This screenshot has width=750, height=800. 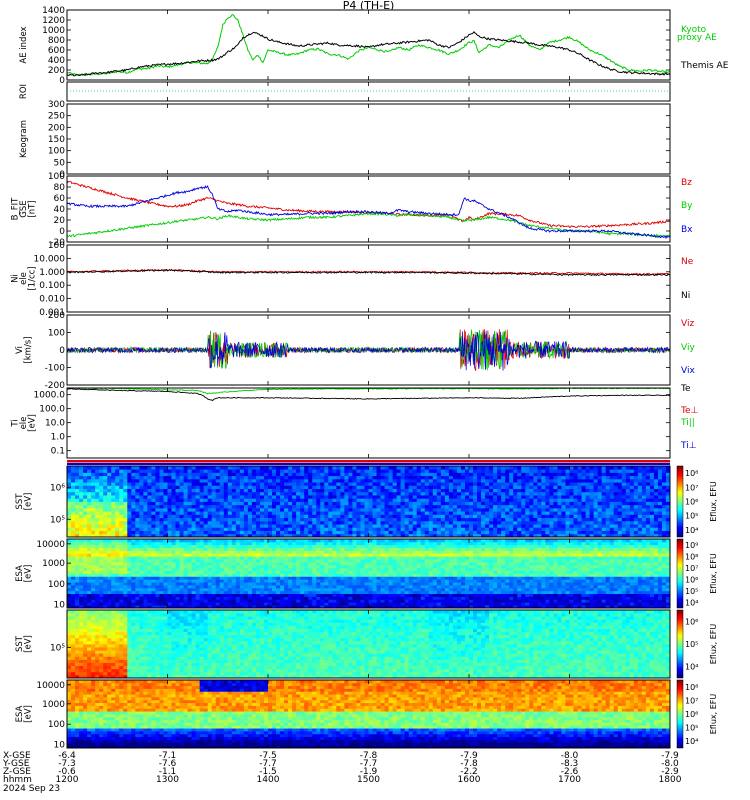 I want to click on keogram-ytick-label: 200, so click(x=56, y=128).